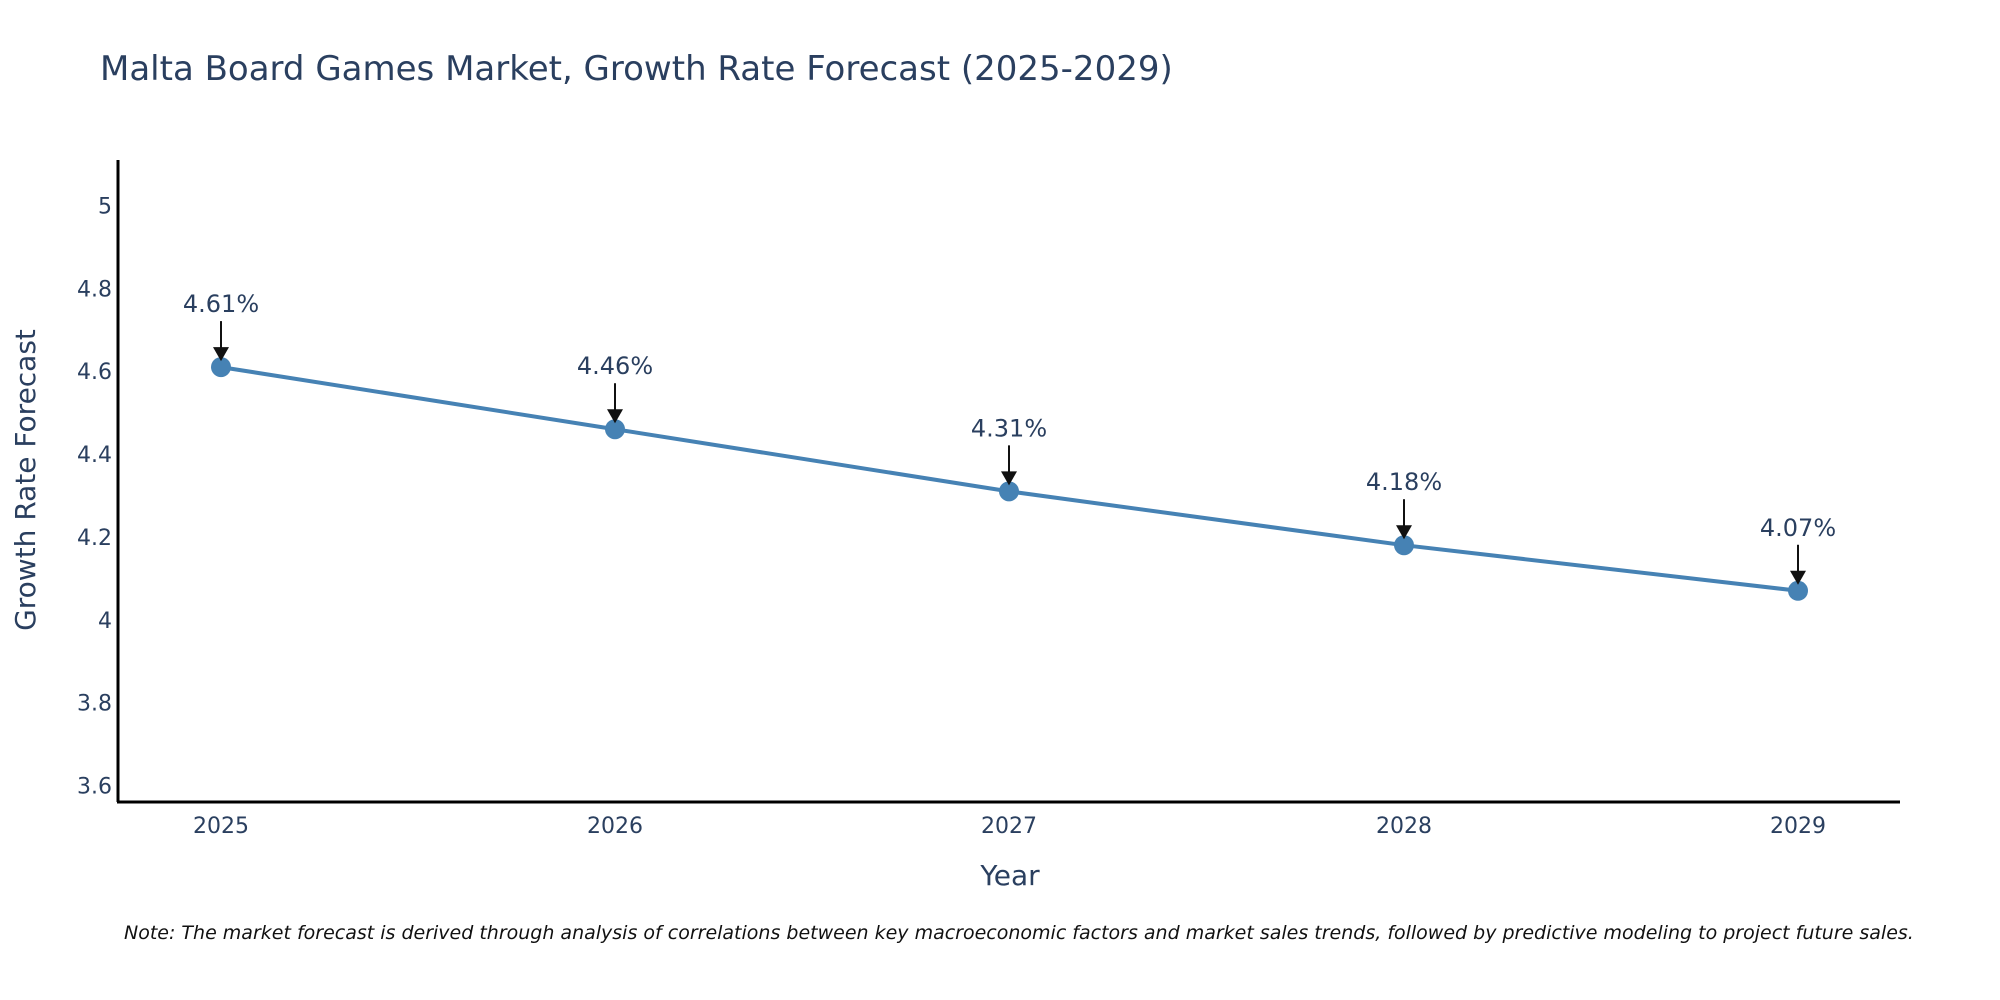 Image resolution: width=2000 pixels, height=1000 pixels. What do you see at coordinates (94, 704) in the screenshot?
I see `y-tick-label: 3.8` at bounding box center [94, 704].